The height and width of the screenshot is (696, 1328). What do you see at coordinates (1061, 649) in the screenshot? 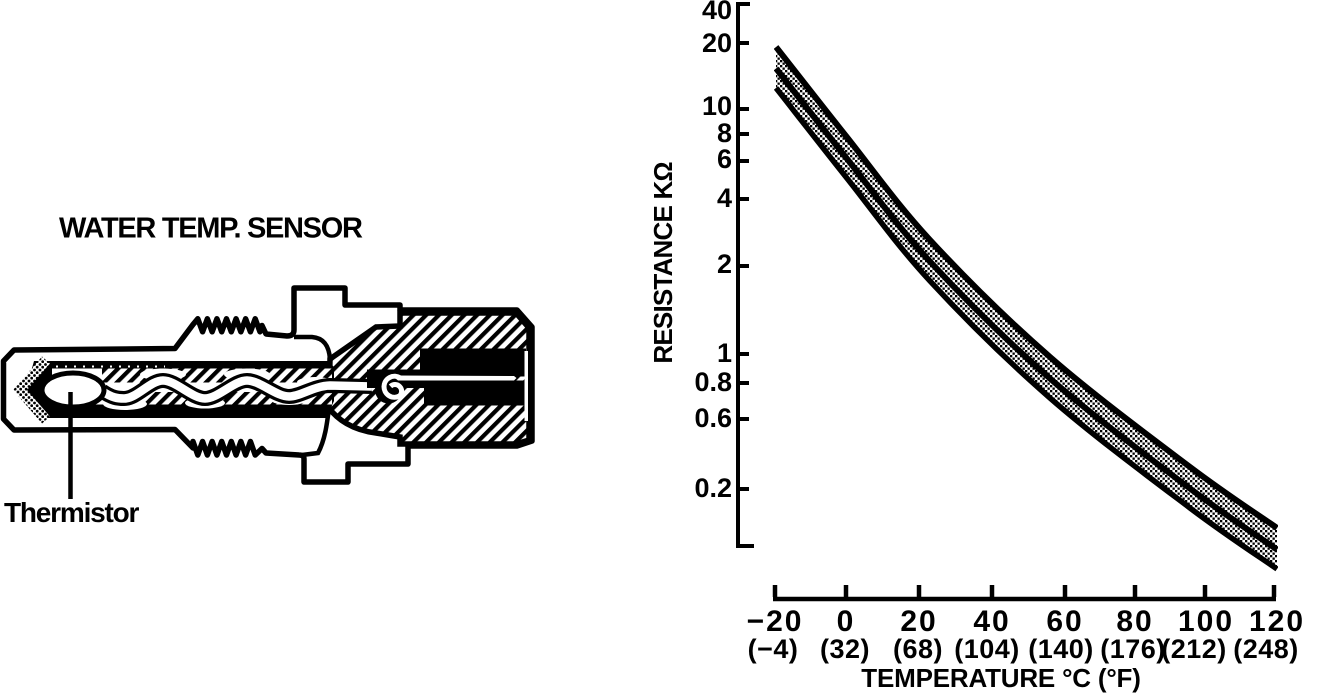
I see `svg-text: (140)` at bounding box center [1061, 649].